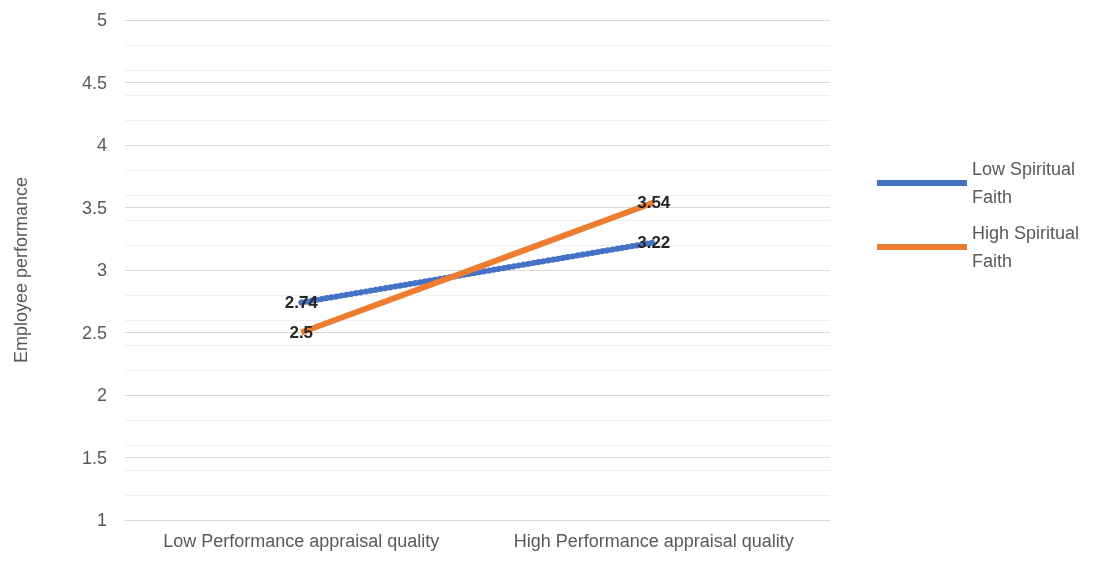  Describe the element at coordinates (654, 202) in the screenshot. I see `data-label: 3.54` at that location.